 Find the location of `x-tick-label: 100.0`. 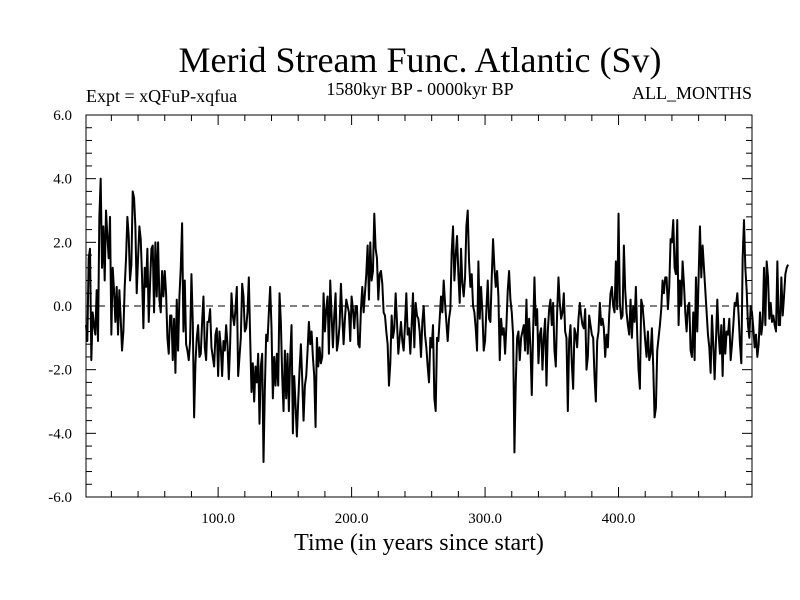

x-tick-label: 100.0 is located at coordinates (218, 519).